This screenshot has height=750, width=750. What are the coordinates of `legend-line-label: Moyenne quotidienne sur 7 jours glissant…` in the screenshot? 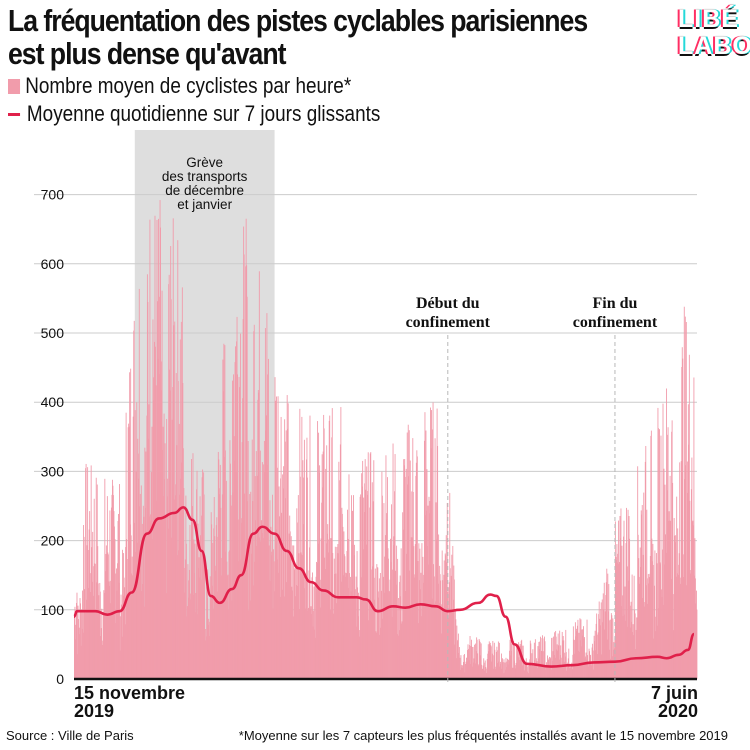 It's located at (203, 113).